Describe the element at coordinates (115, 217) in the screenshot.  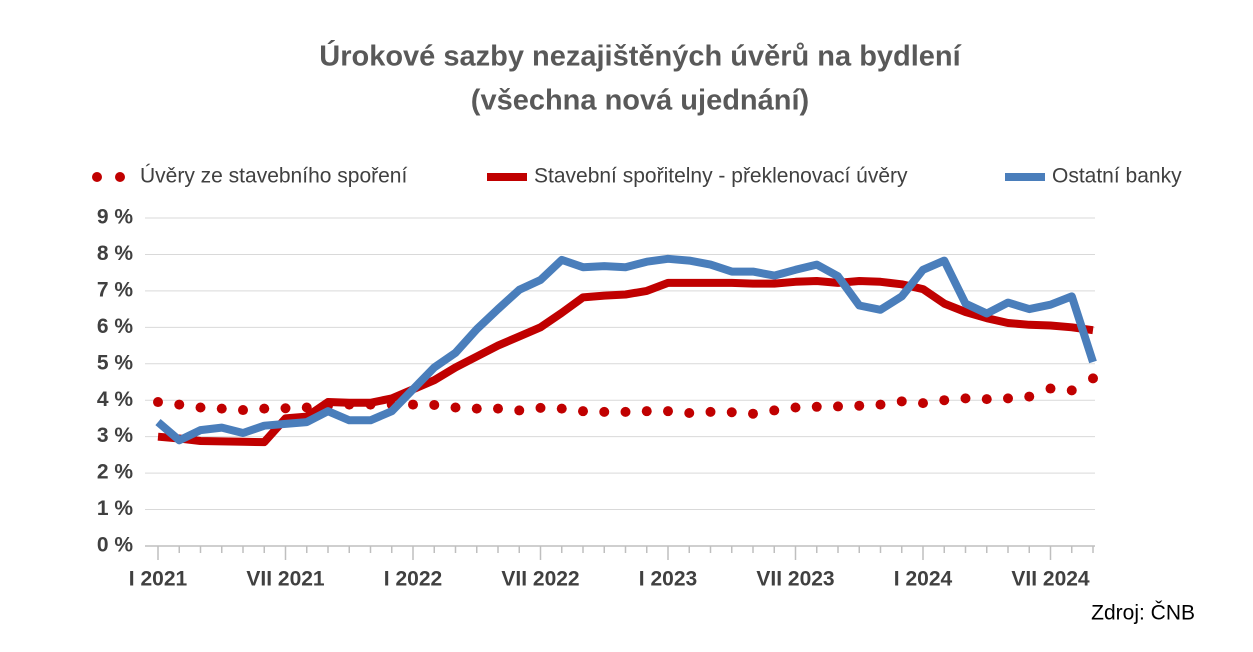
I see `y-tick-label: 9 %` at that location.